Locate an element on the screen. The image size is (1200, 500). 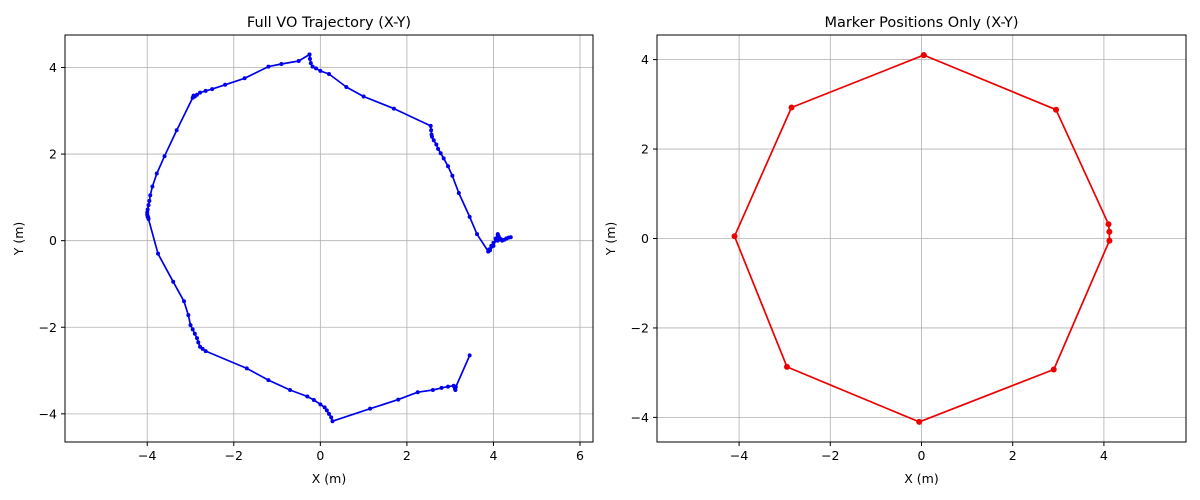
y-tick-label: 2 is located at coordinates (645, 149).